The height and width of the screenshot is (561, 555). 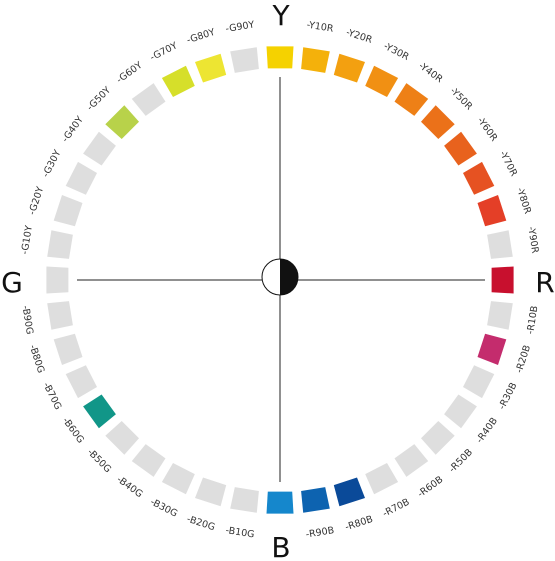 I want to click on hue-label: -G90Y, so click(x=240, y=26).